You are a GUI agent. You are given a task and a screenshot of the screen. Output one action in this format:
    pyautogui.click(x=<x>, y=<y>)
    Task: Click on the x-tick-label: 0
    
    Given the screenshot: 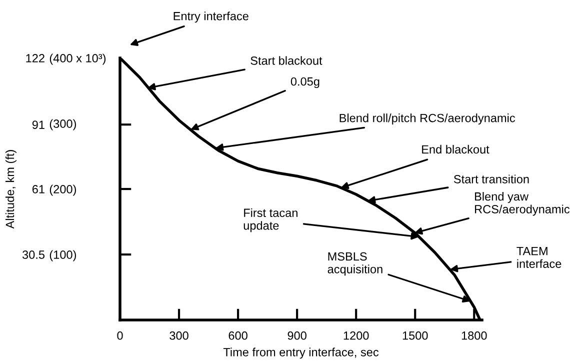 What is the action you would take?
    pyautogui.click(x=120, y=335)
    